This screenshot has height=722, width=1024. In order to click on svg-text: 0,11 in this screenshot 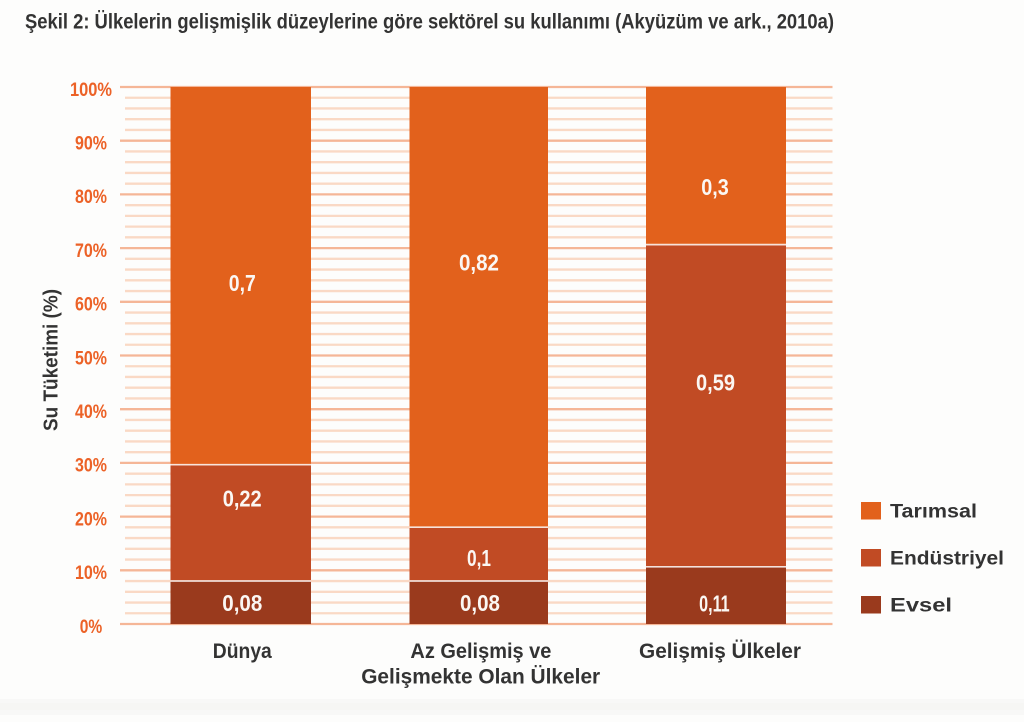, I will do `click(714, 603)`.